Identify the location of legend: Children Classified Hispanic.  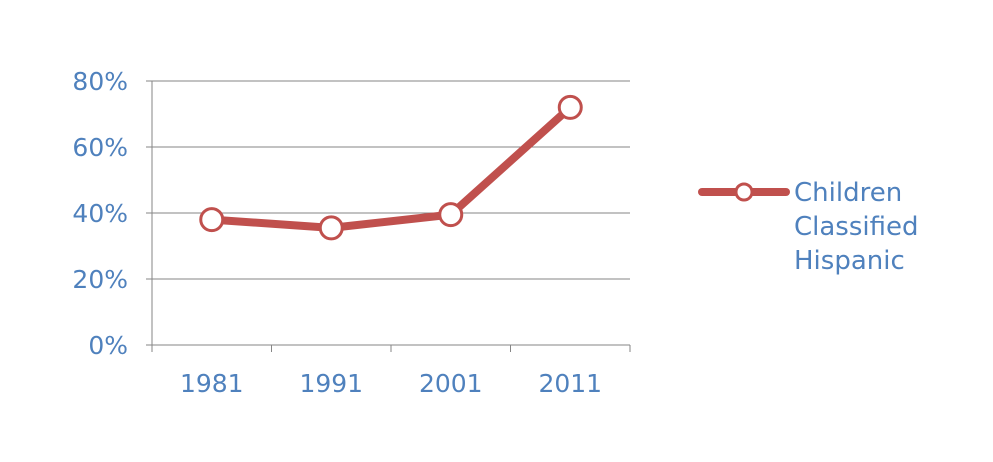
(808, 227).